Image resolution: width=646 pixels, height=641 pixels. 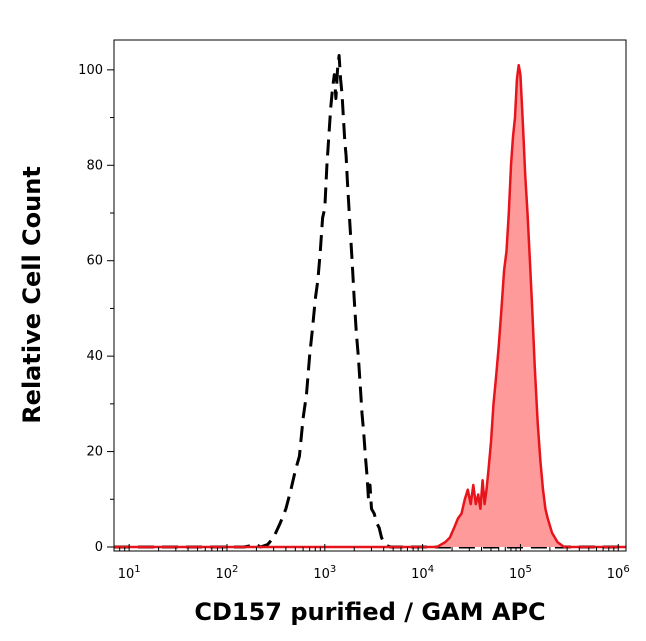 What do you see at coordinates (94, 165) in the screenshot?
I see `y-tick-label: 80` at bounding box center [94, 165].